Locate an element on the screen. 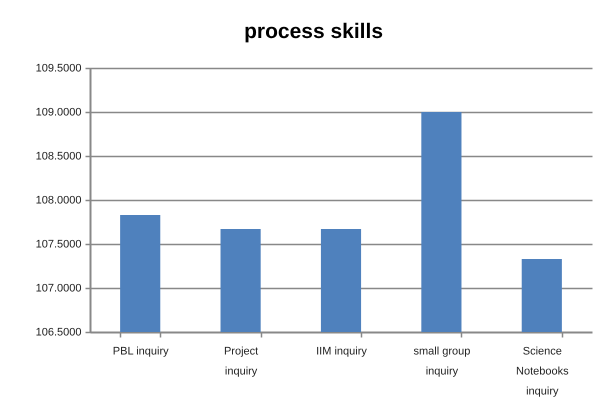 The width and height of the screenshot is (615, 408). x-tick-label: Science Notebooks inquiry is located at coordinates (543, 372).